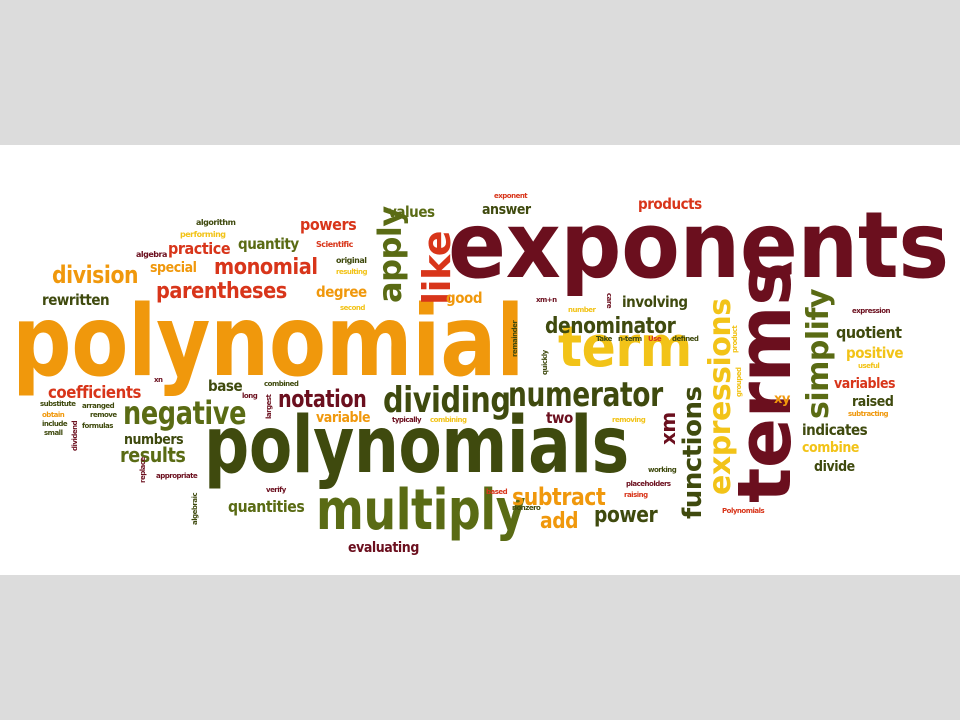 The image size is (960, 720). What do you see at coordinates (559, 497) in the screenshot?
I see `word-subtract: subtract` at bounding box center [559, 497].